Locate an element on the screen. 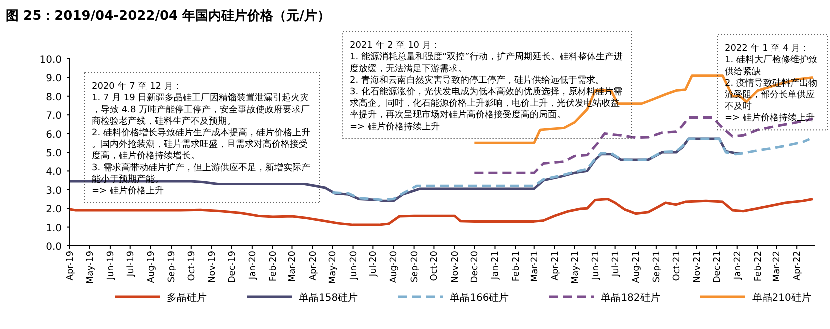 This screenshot has height=329, width=830. x-tick-label: May-20 is located at coordinates (333, 267).